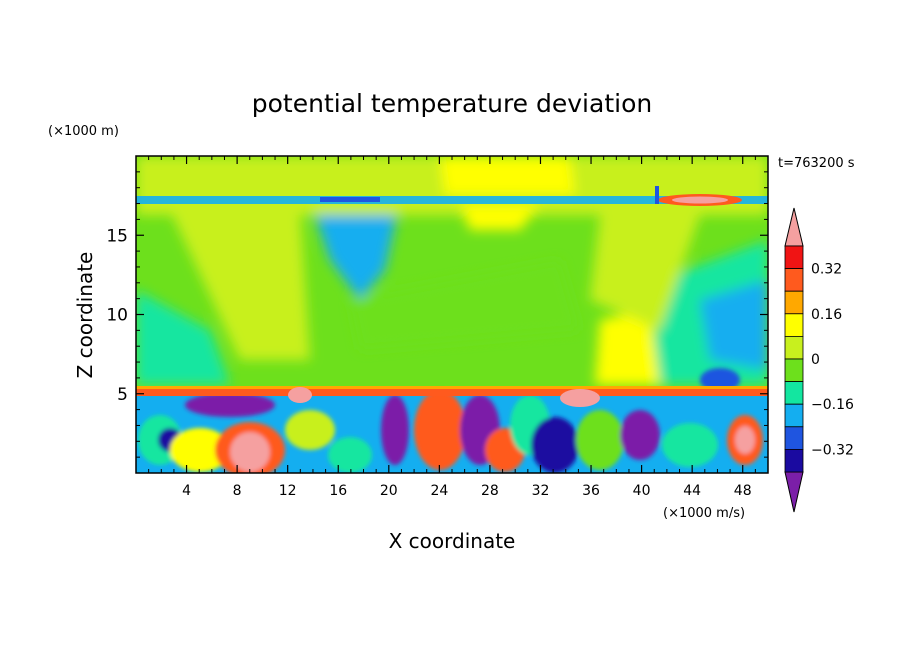 The width and height of the screenshot is (904, 654). Describe the element at coordinates (627, 347) in the screenshot. I see `field-warm-yellow-right` at that location.